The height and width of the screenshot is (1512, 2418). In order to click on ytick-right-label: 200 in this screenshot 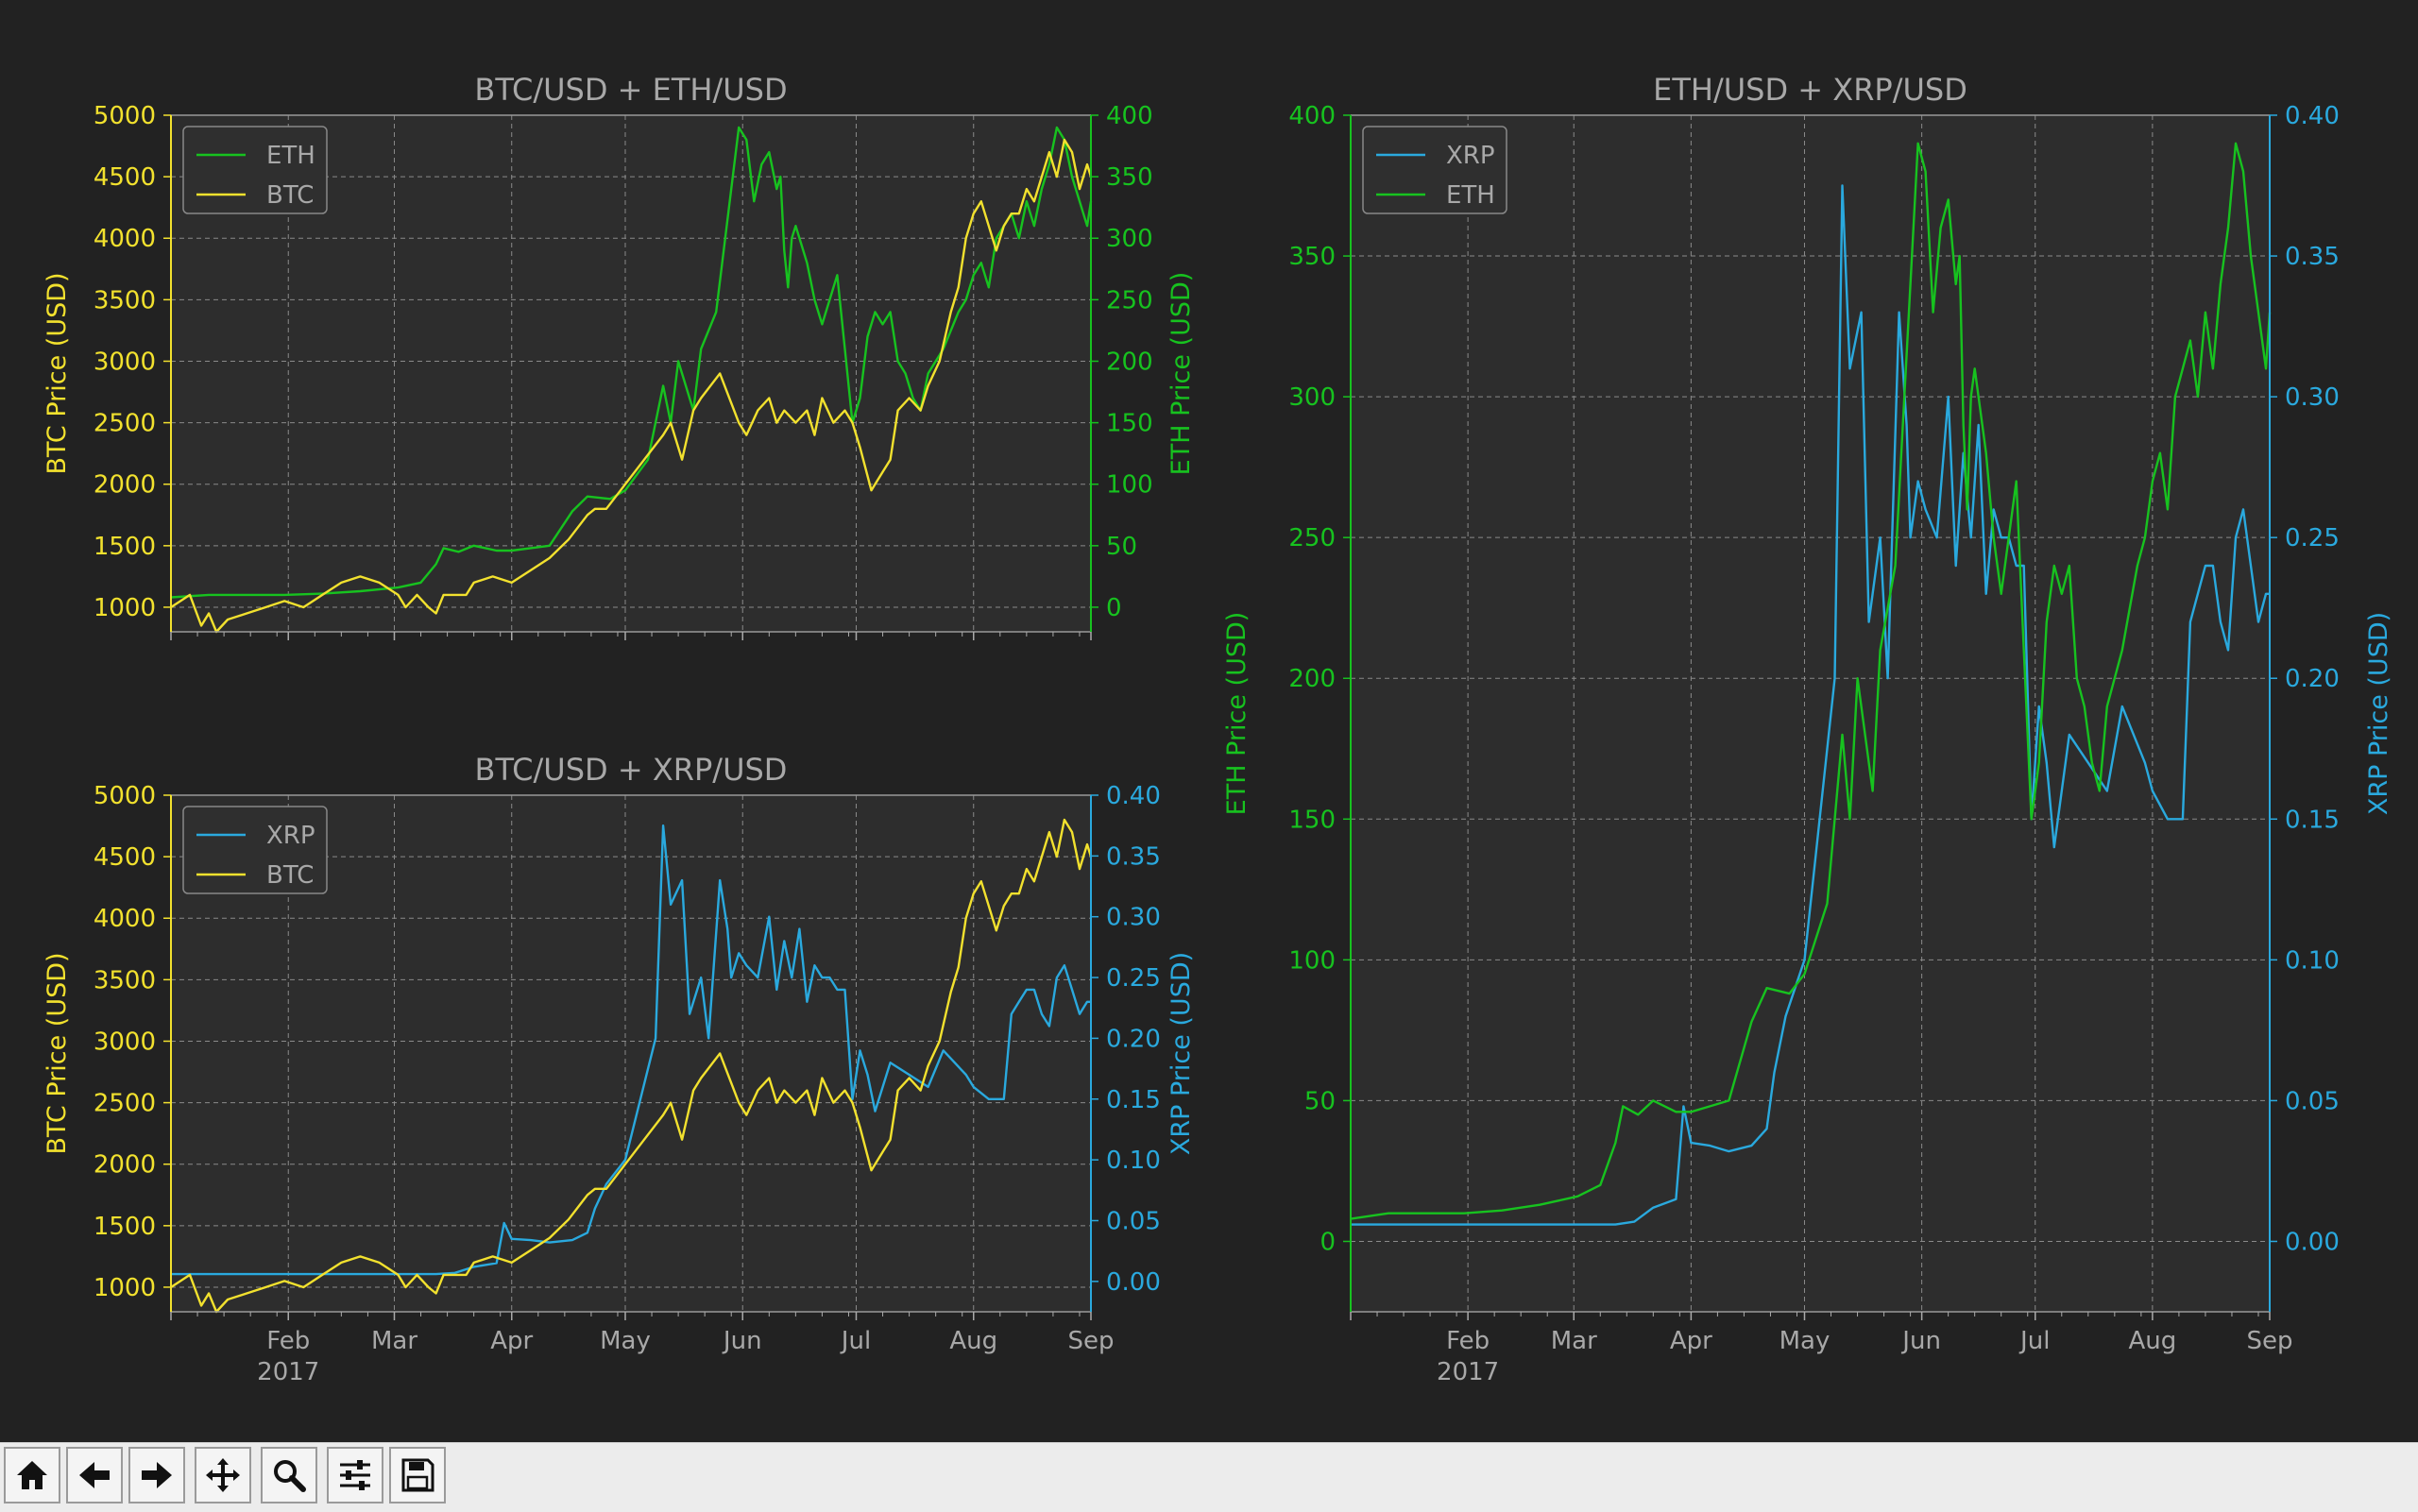, I will do `click(1130, 362)`.